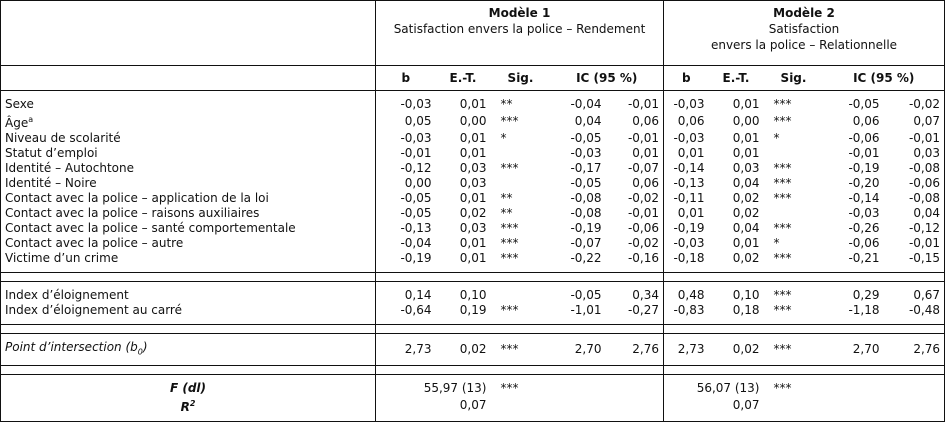  Describe the element at coordinates (607, 78) in the screenshot. I see `m1-col-ci: IC (95 %)` at that location.